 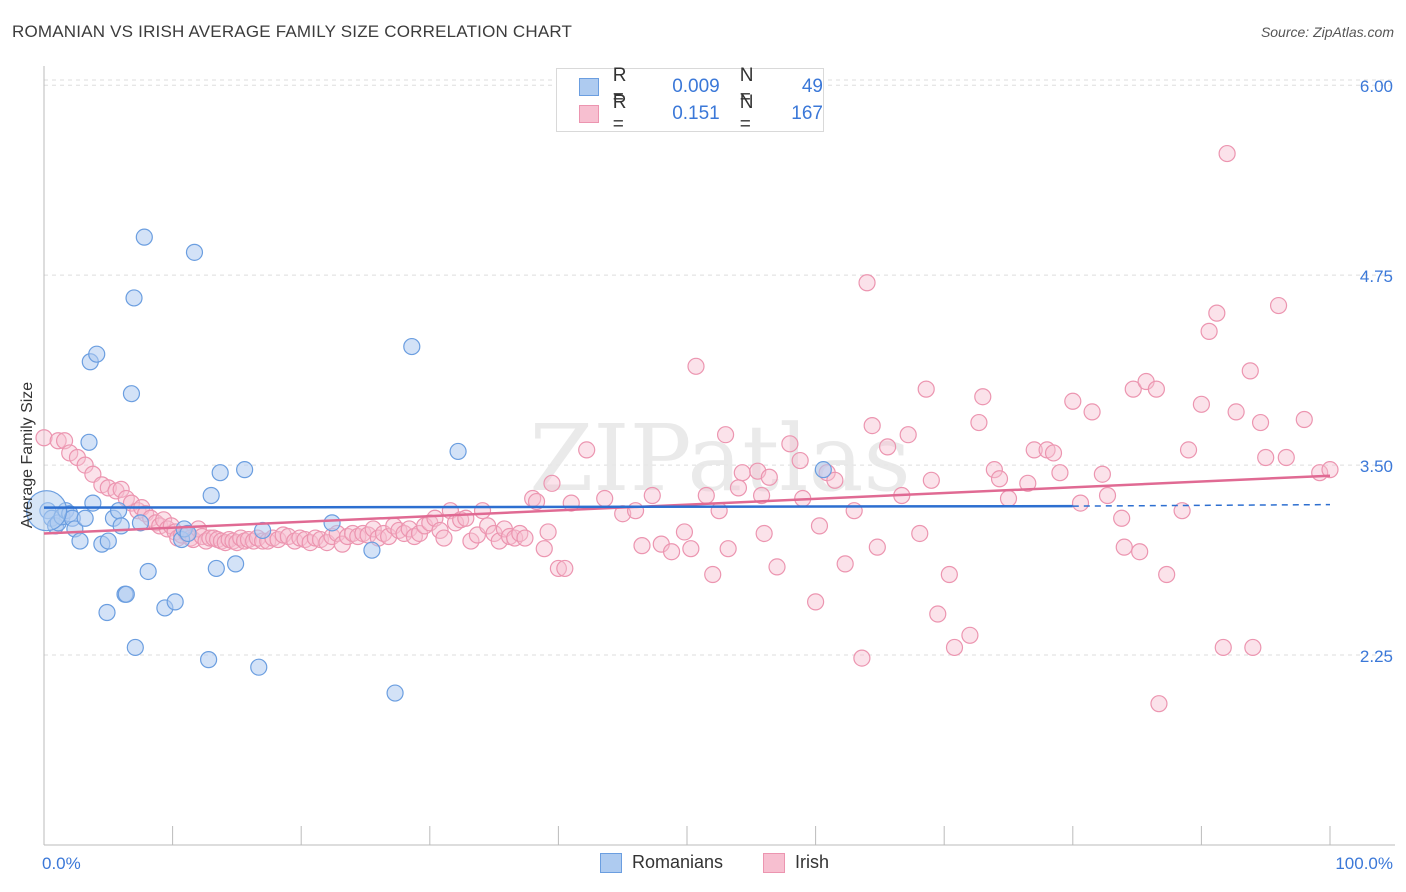 What do you see at coordinates (807, 113) in the screenshot?
I see `n-value: 167` at bounding box center [807, 113].